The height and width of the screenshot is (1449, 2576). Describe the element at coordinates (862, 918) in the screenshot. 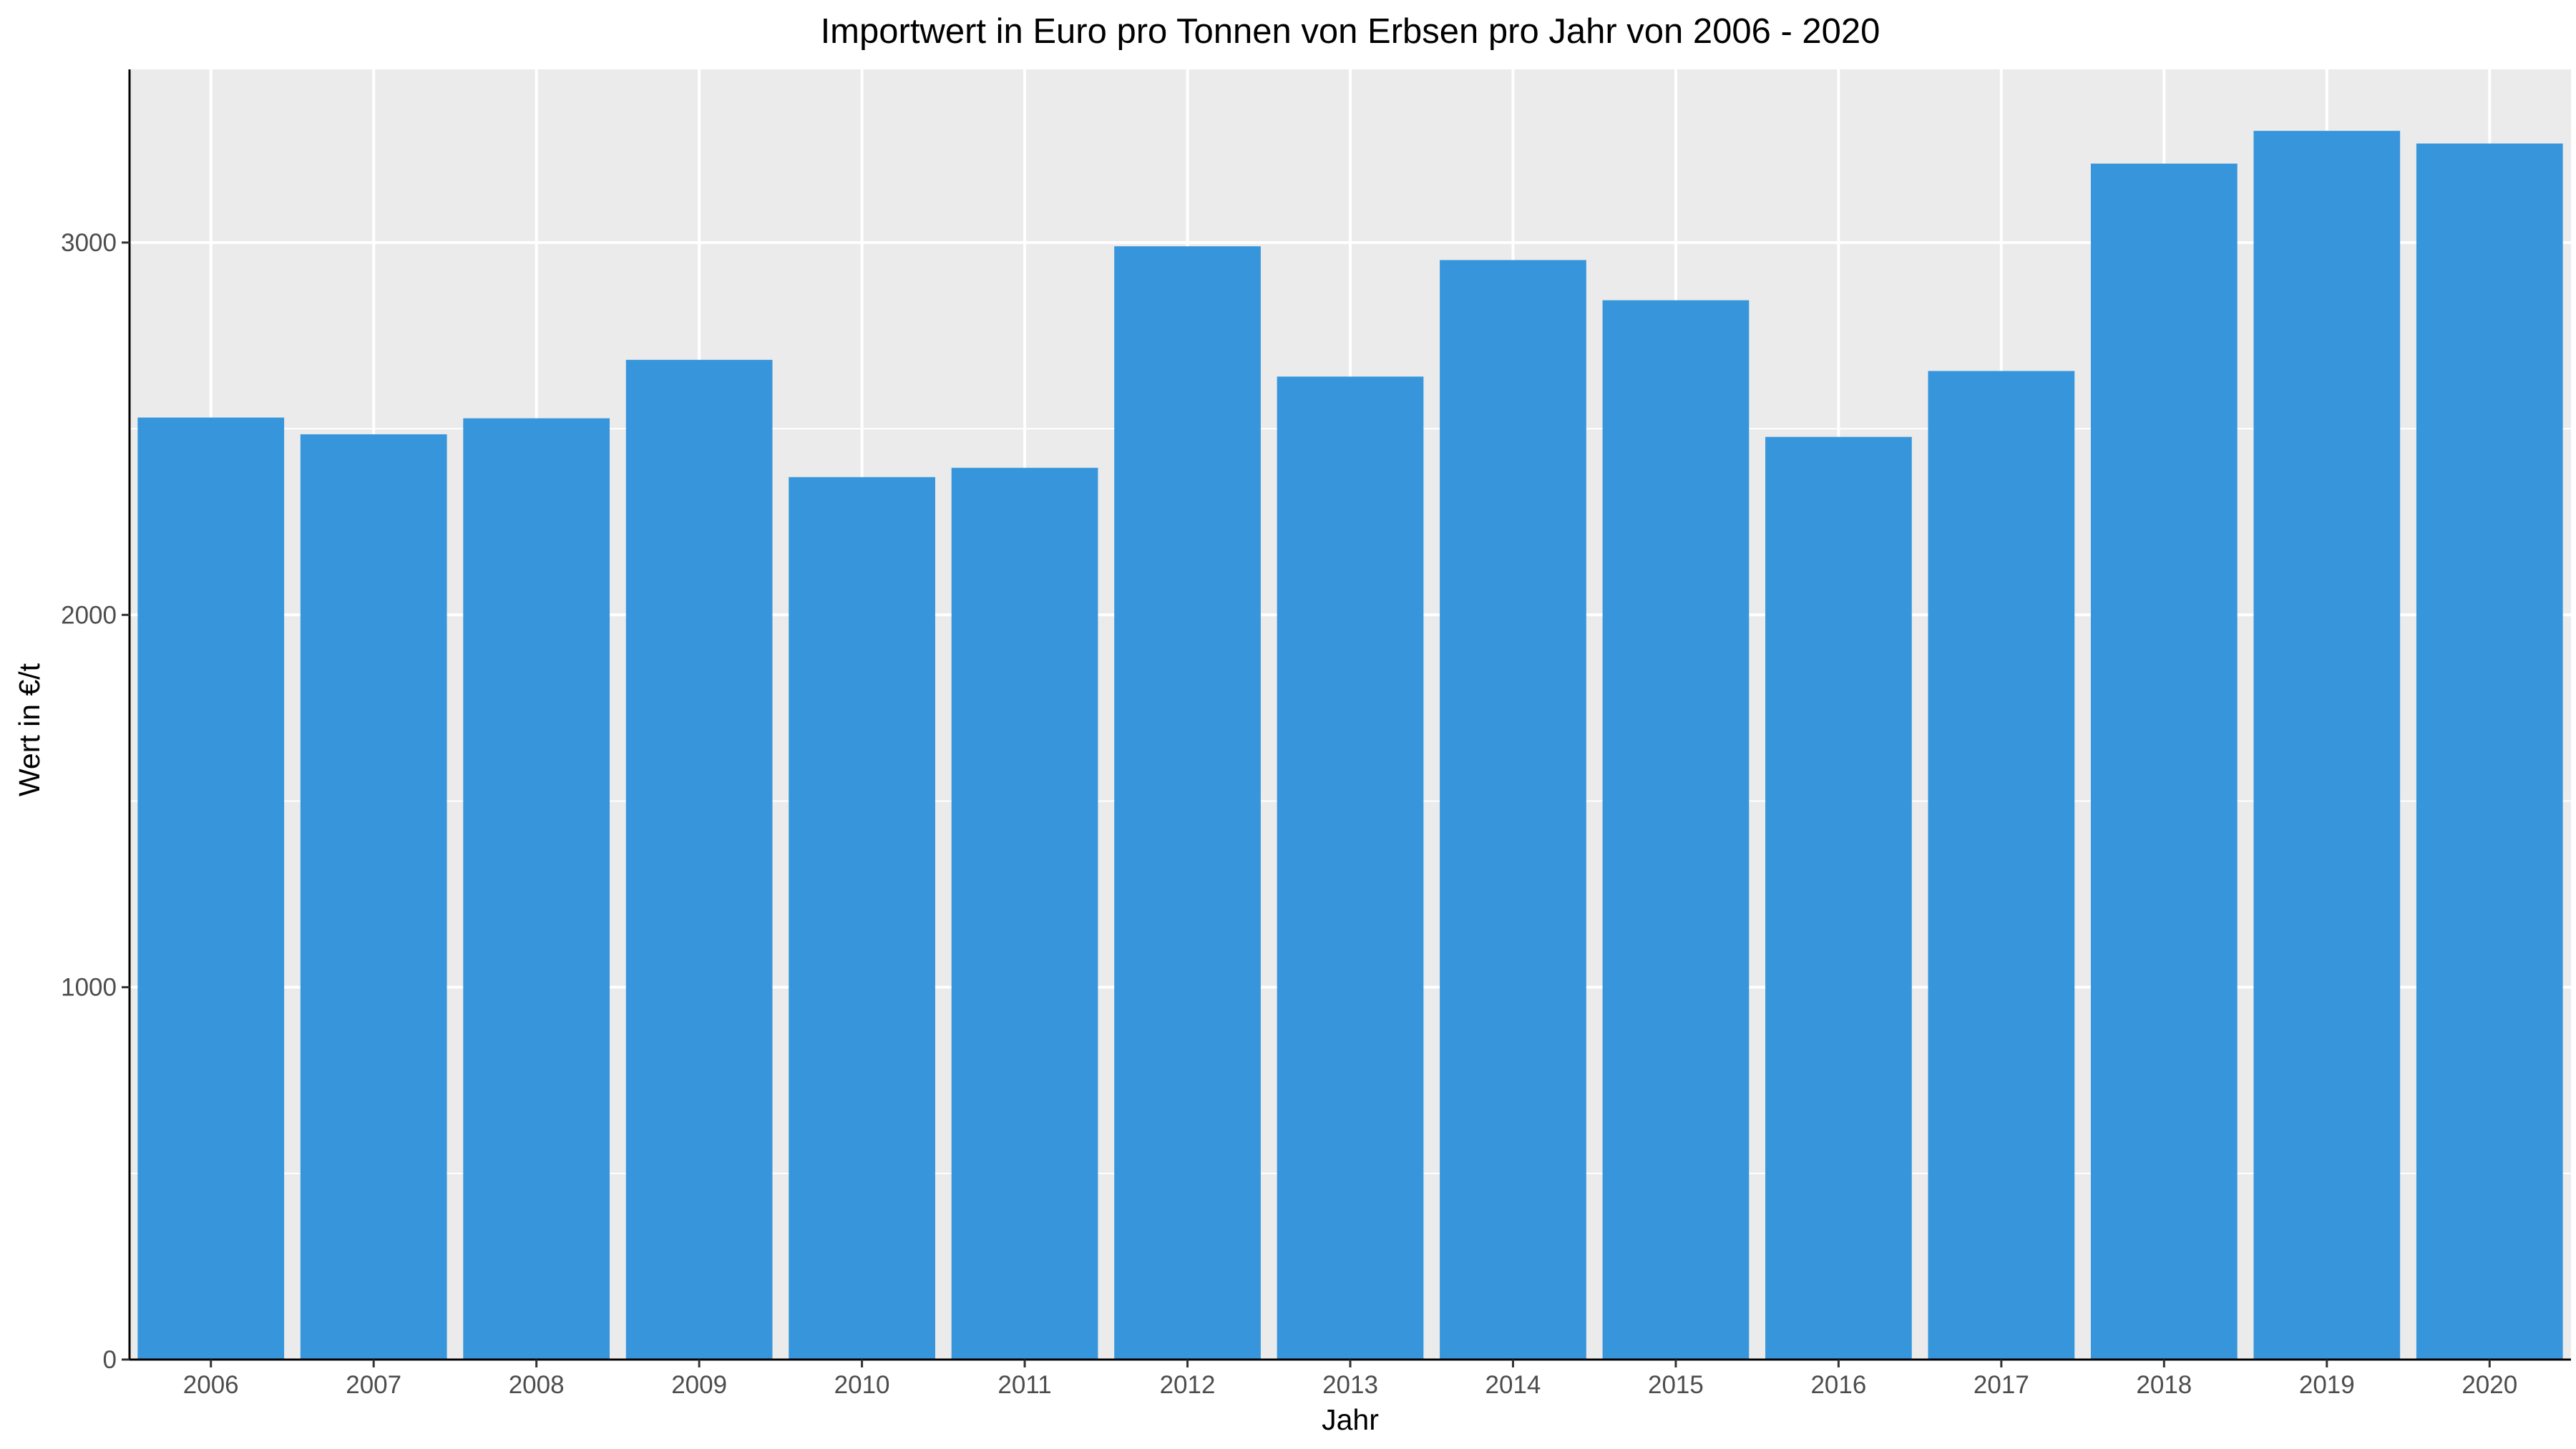

I see `bar-2010` at that location.